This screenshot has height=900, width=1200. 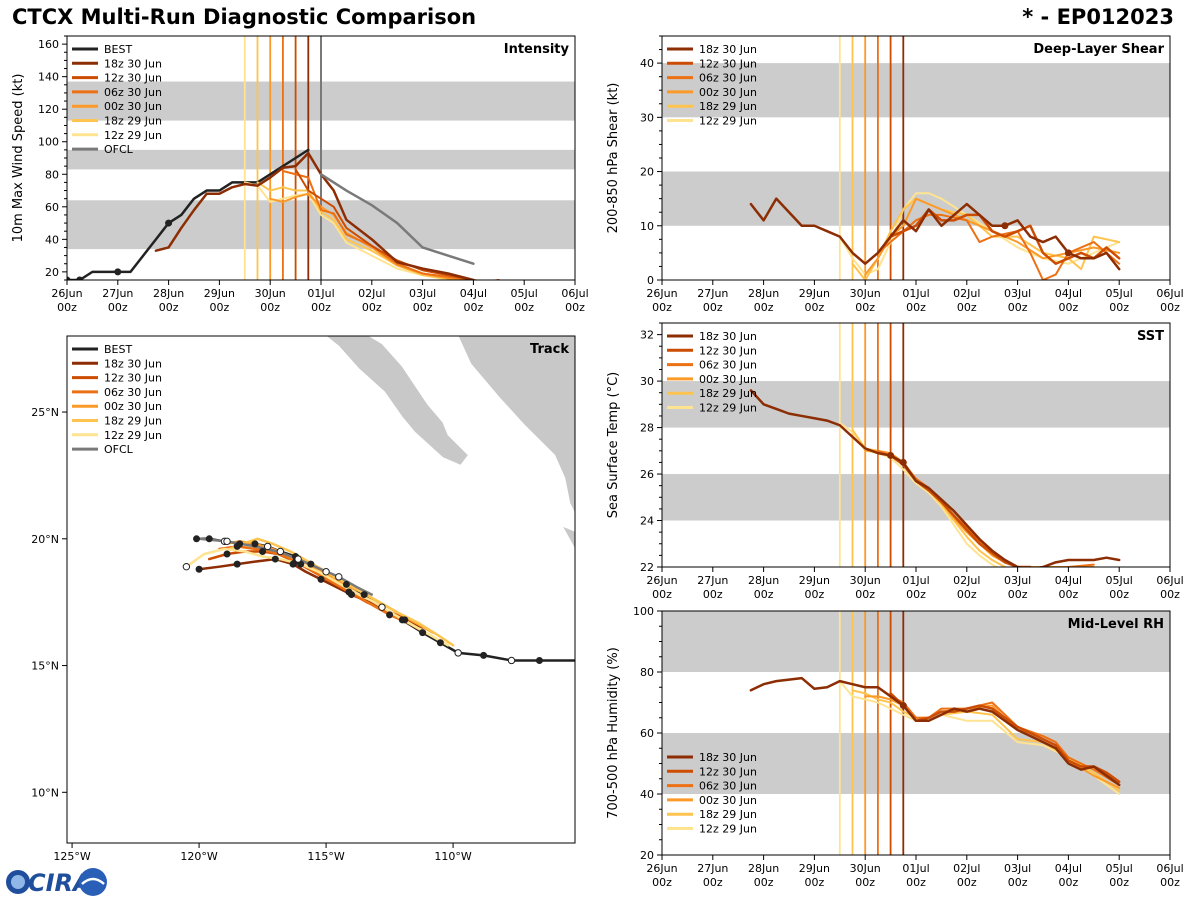 What do you see at coordinates (48, 142) in the screenshot?
I see `ytick-label-intensity-4: 100` at bounding box center [48, 142].